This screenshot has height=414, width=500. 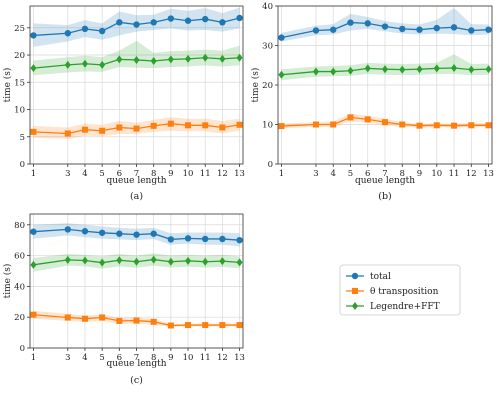 What do you see at coordinates (405, 307) in the screenshot?
I see `legend-label-legendre: Legendre+FFT` at bounding box center [405, 307].